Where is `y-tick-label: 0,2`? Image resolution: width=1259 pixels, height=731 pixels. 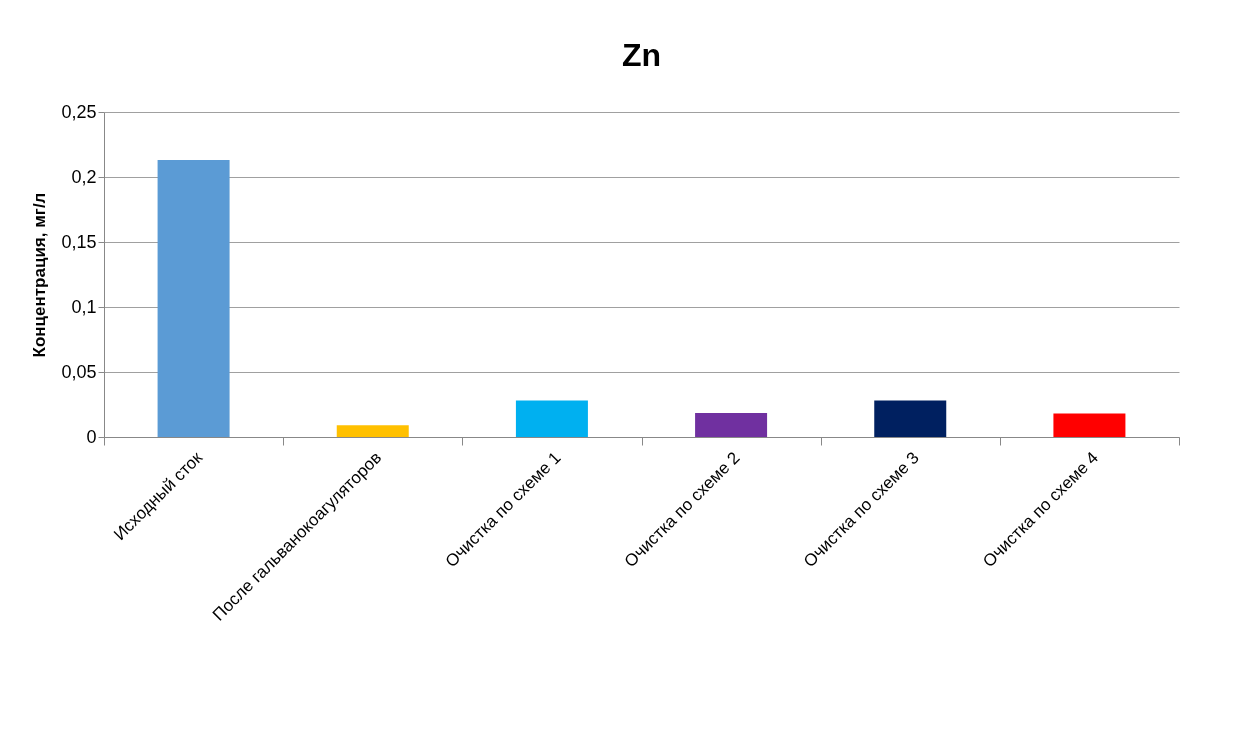
y-tick-label: 0,2 is located at coordinates (84, 176).